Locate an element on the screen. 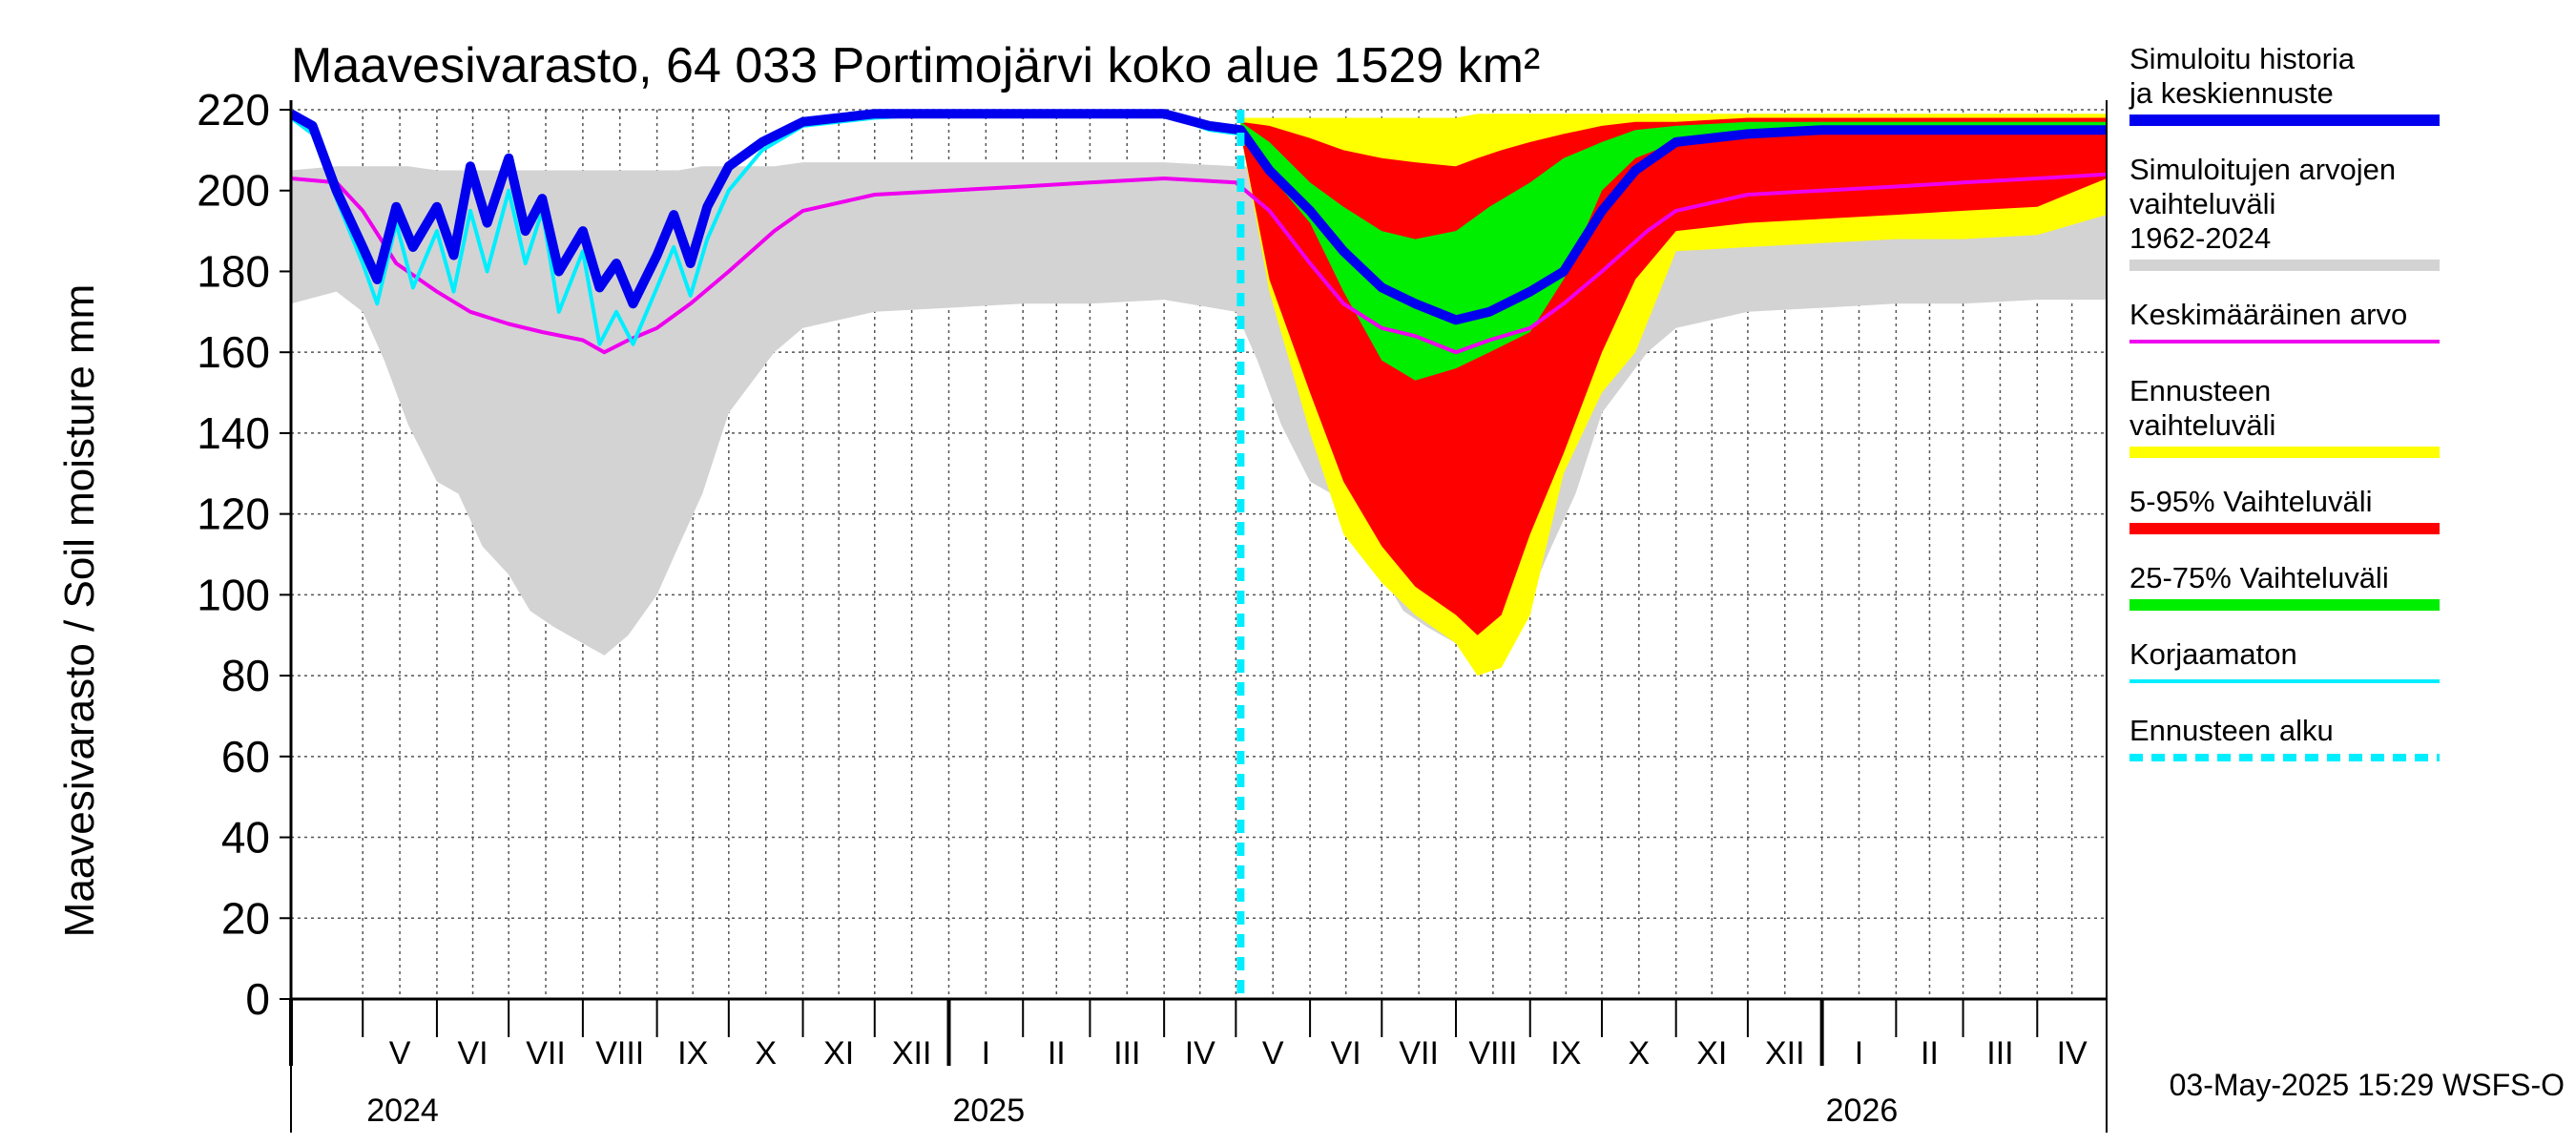 This screenshot has height=1145, width=2576. y-tick-label: 20 is located at coordinates (245, 918).